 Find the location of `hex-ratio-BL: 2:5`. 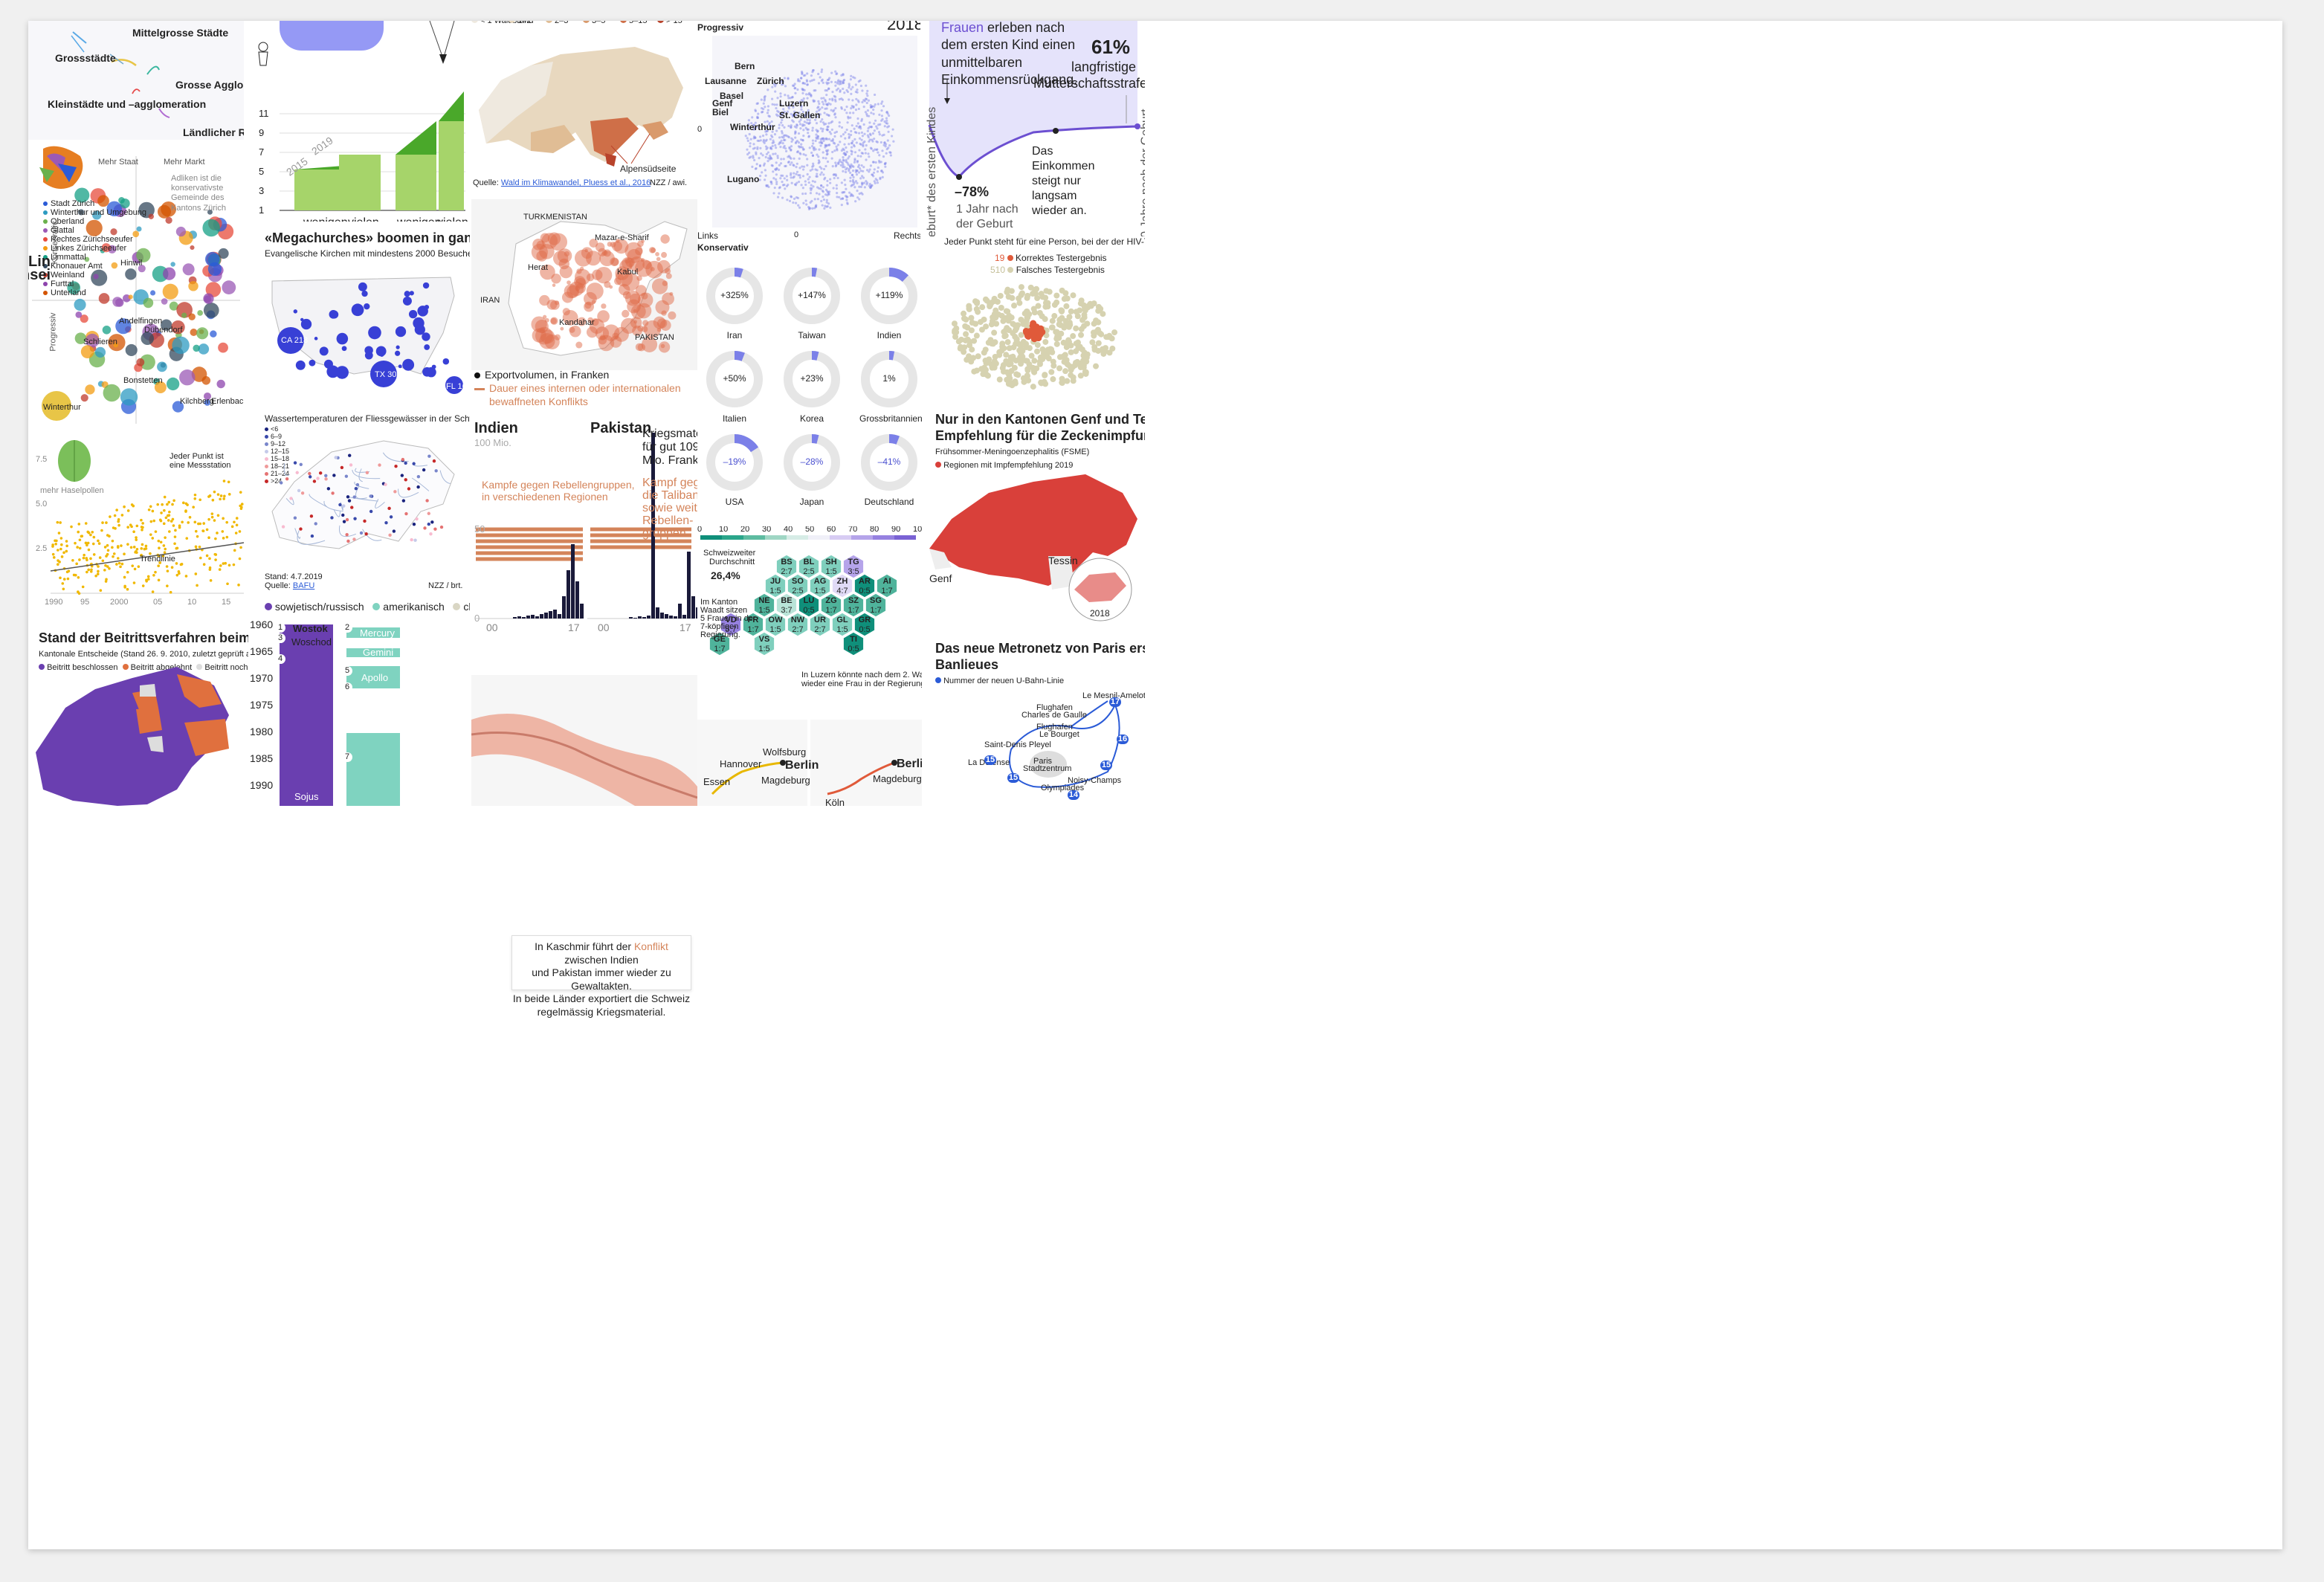

hex-ratio-BL: 2:5 is located at coordinates (809, 572).